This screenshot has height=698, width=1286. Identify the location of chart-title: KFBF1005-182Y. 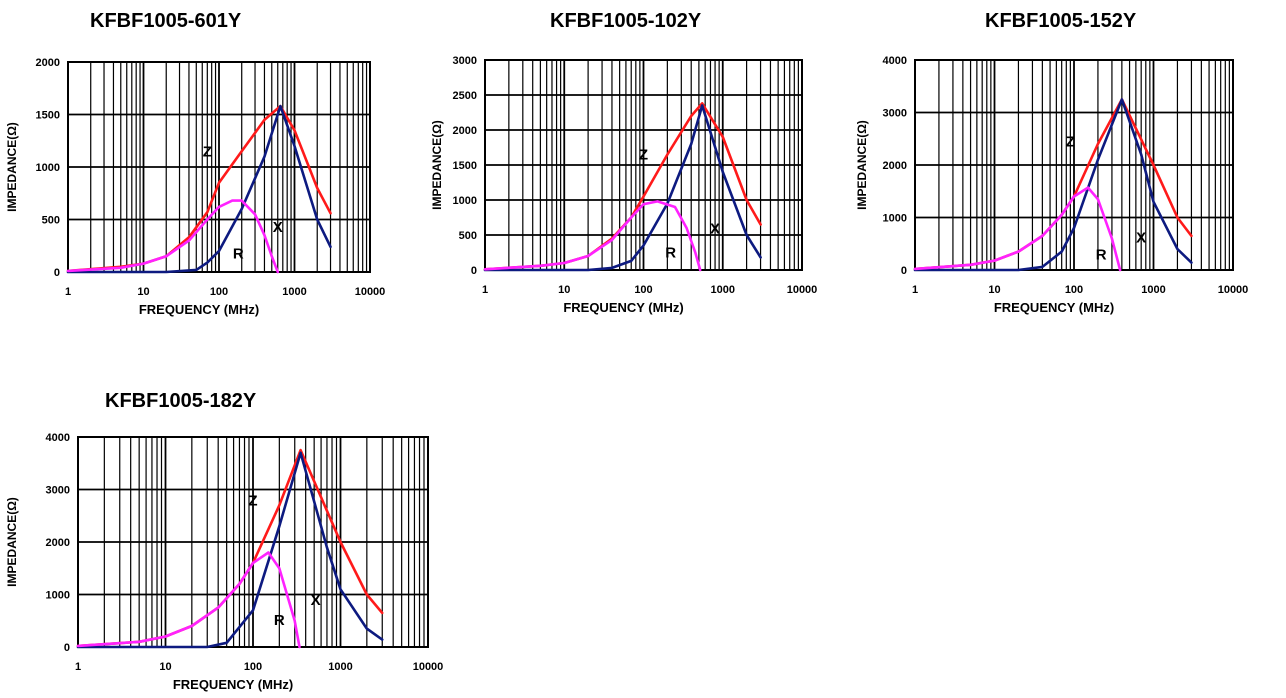
(181, 401).